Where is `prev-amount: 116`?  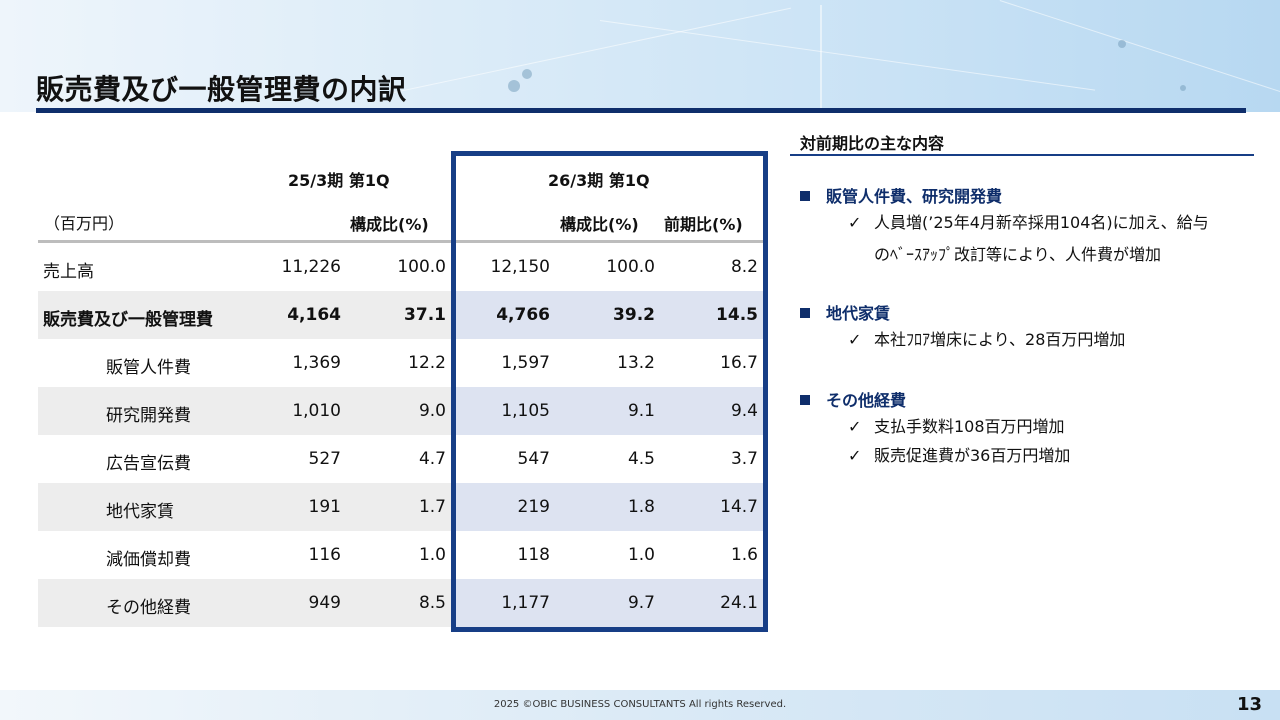
prev-amount: 116 is located at coordinates (324, 555).